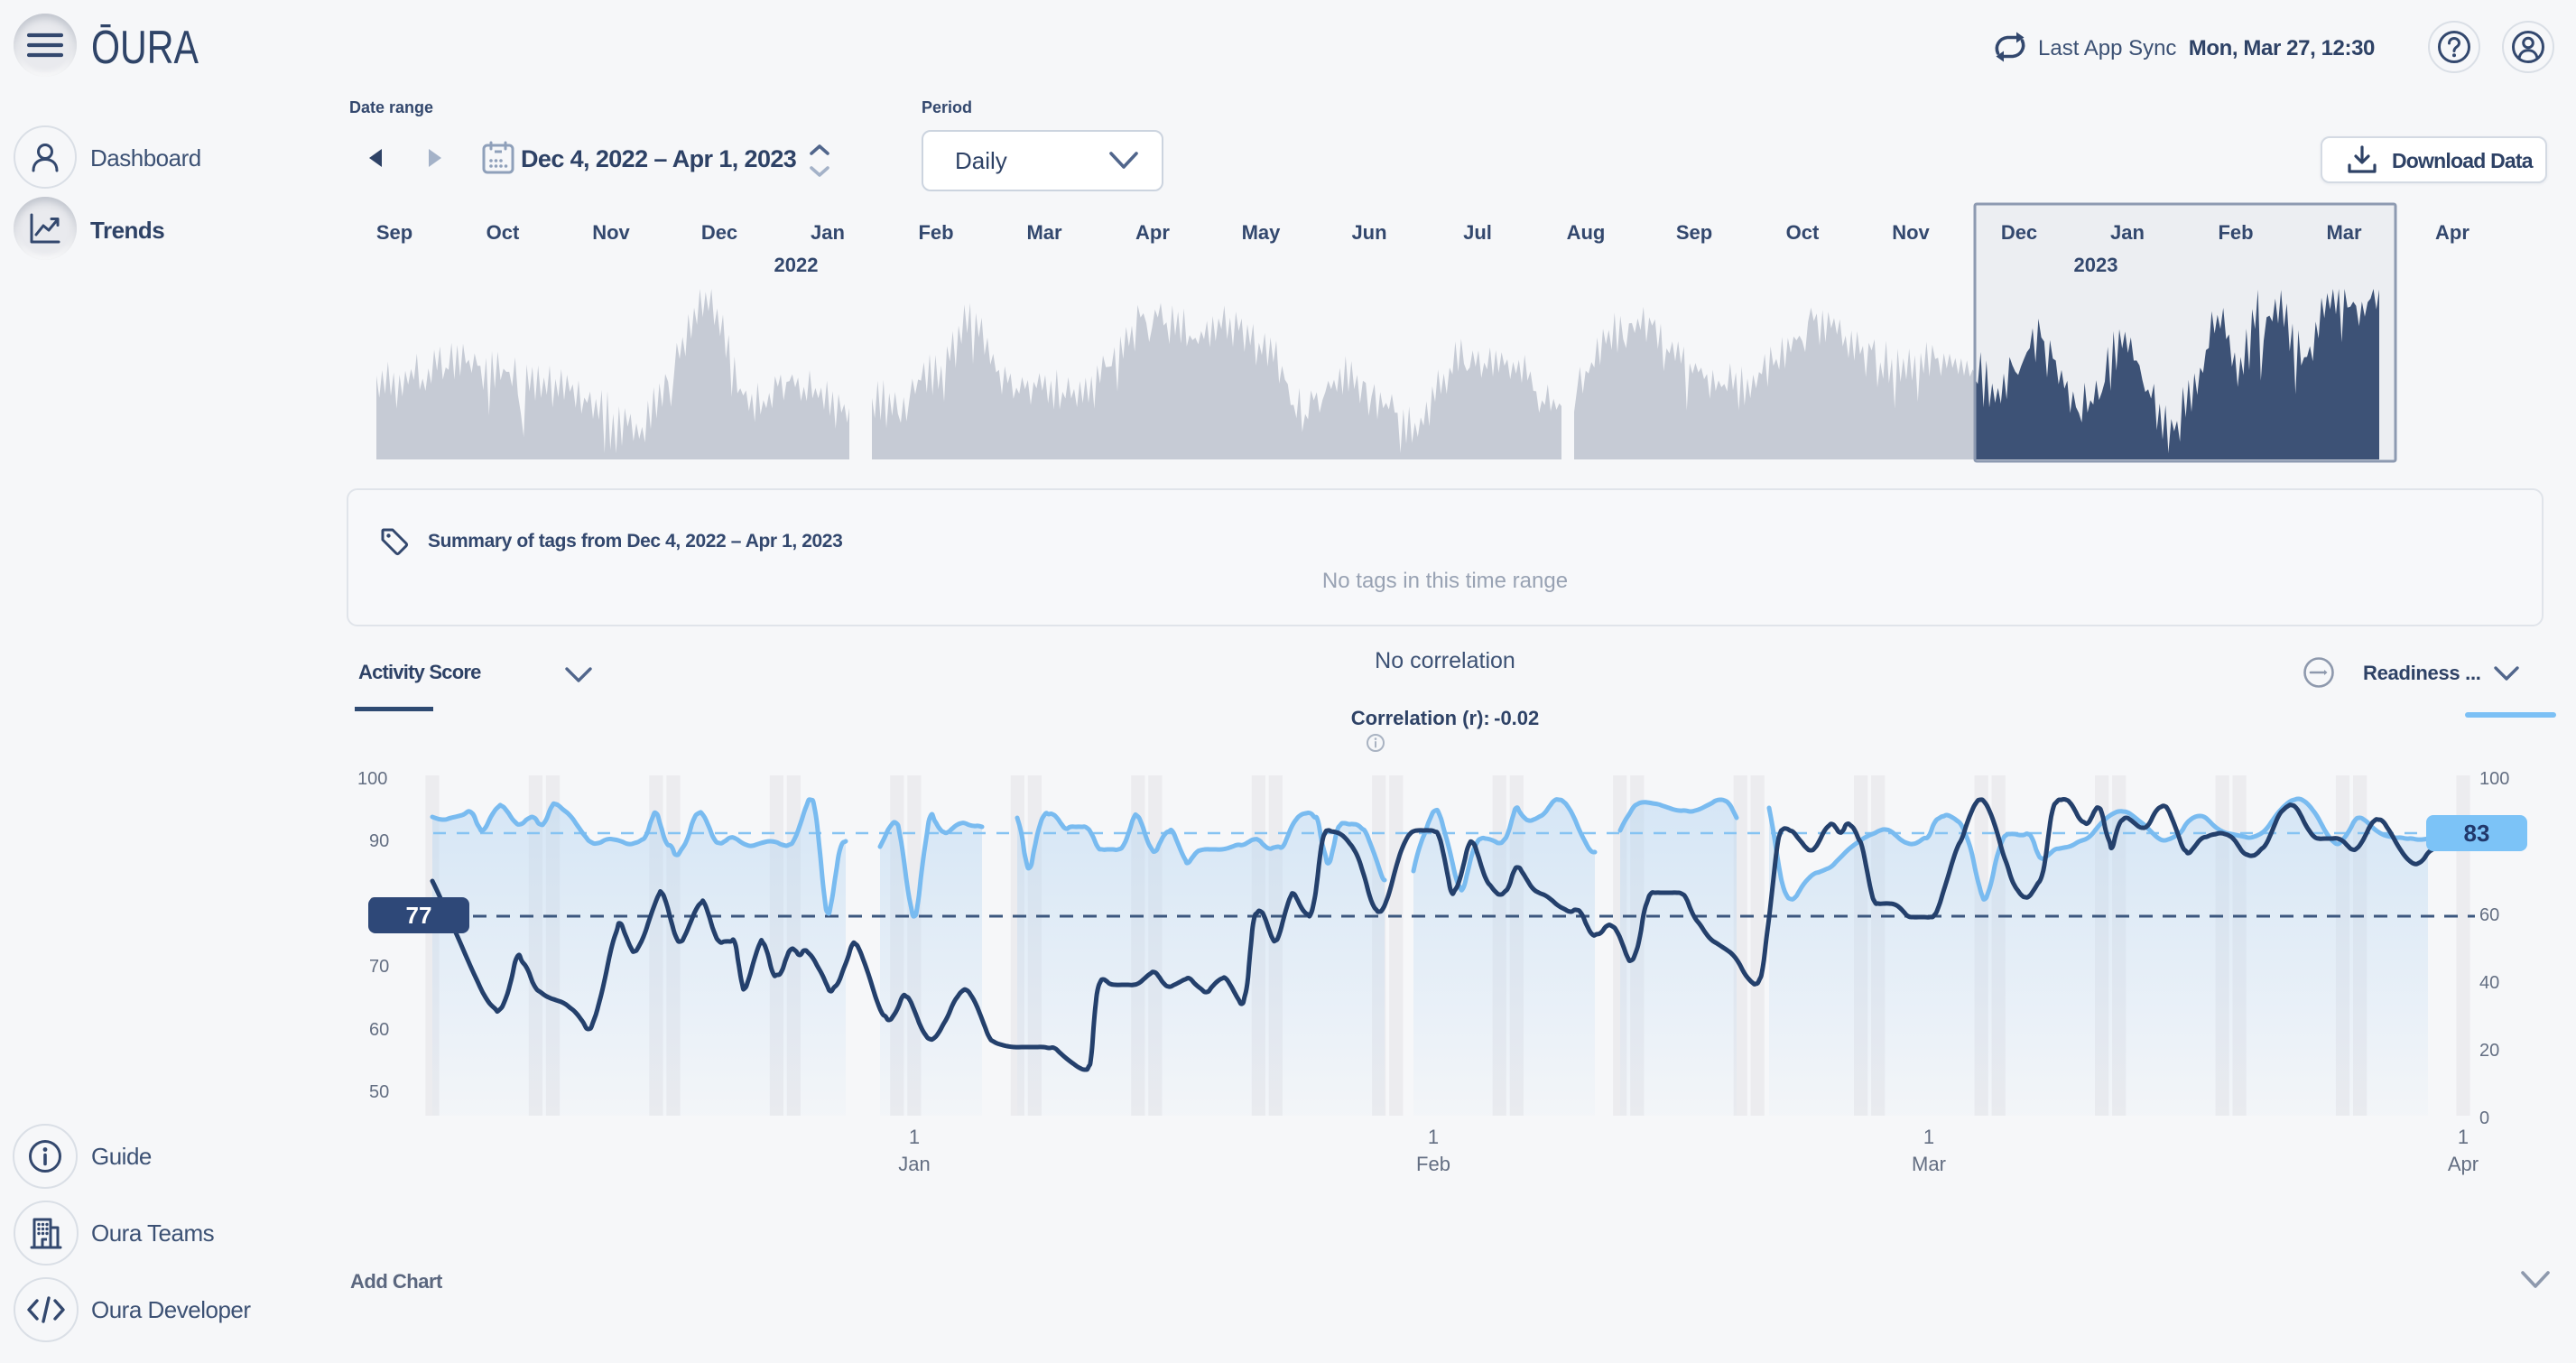 This screenshot has height=1363, width=2576. What do you see at coordinates (1586, 232) in the screenshot?
I see `svg-text: Aug` at bounding box center [1586, 232].